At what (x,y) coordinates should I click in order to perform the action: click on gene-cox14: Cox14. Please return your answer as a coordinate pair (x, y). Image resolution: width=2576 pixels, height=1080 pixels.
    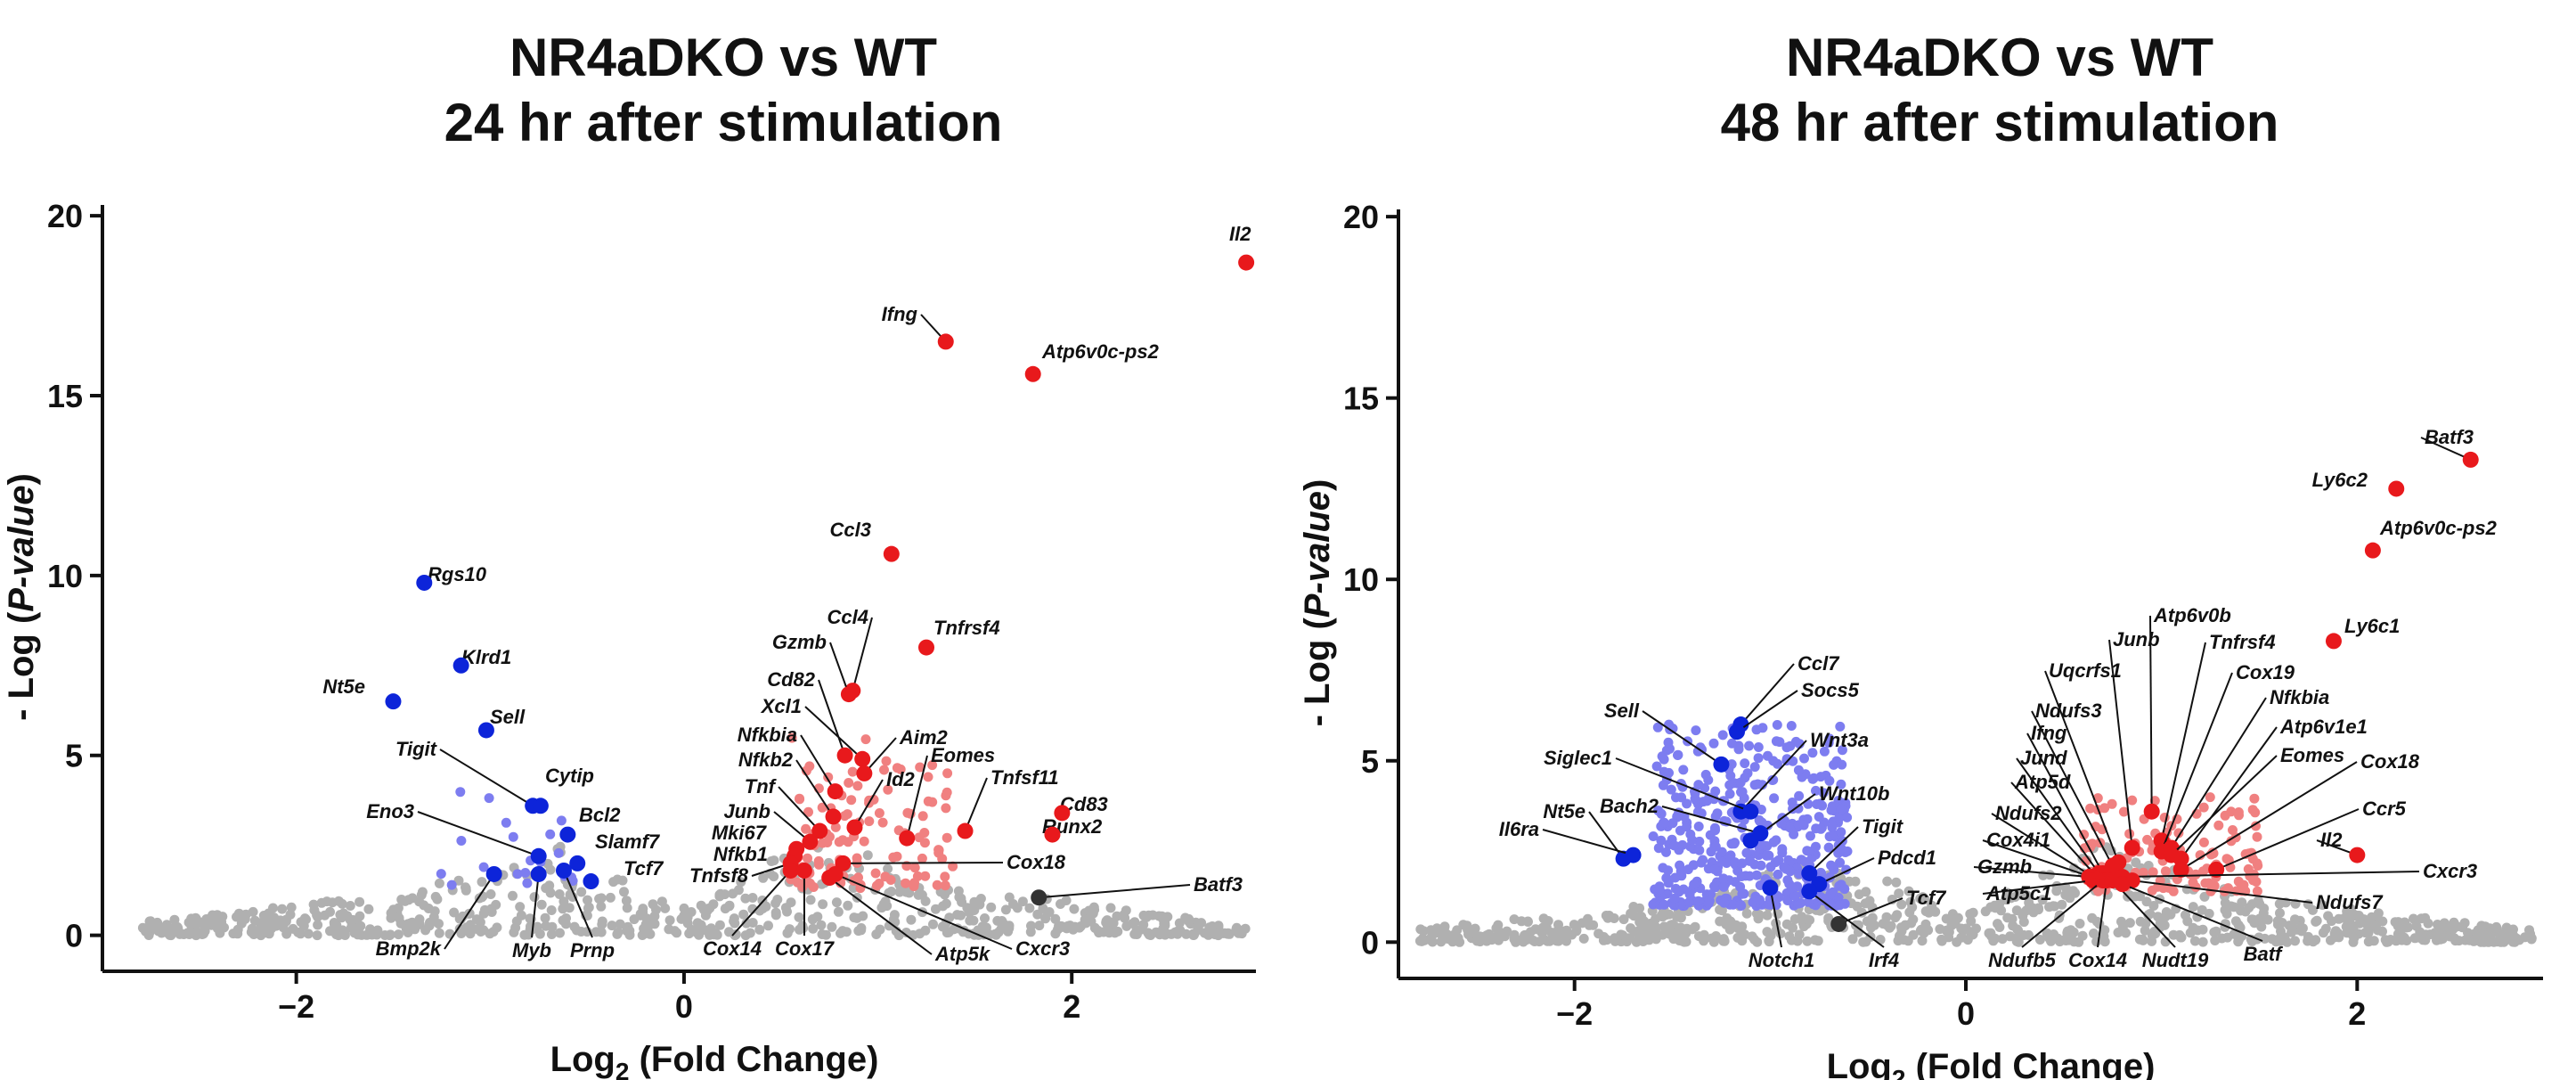
    Looking at the image, I should click on (2097, 921).